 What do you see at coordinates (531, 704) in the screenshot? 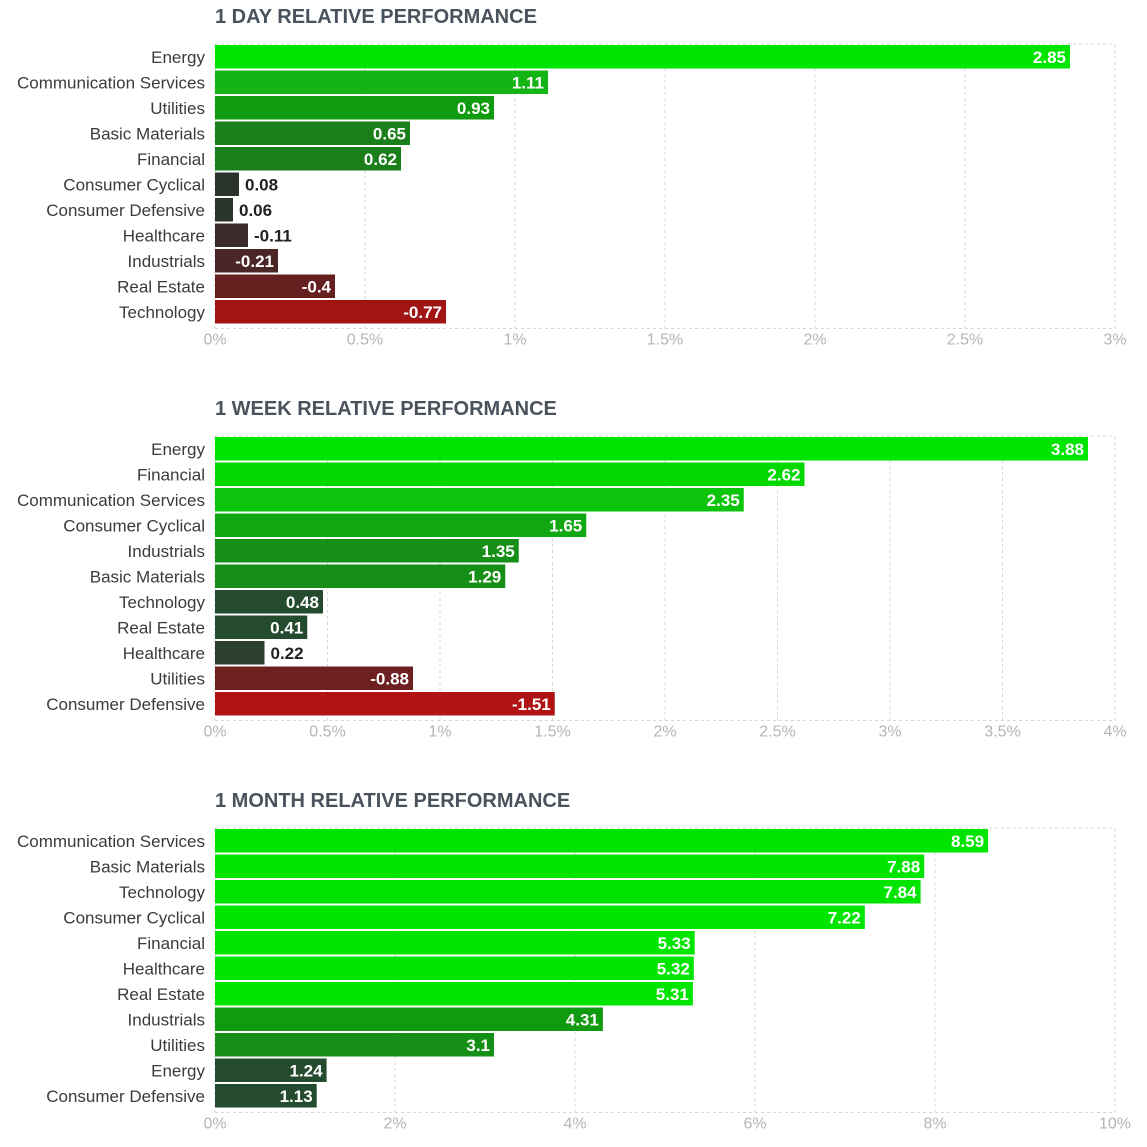
I see `value-label: -1.51` at bounding box center [531, 704].